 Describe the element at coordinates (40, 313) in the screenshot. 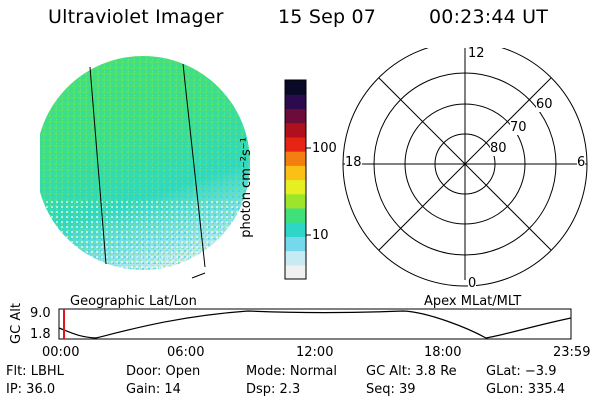

I see `timeline-y-max: 9.0` at that location.